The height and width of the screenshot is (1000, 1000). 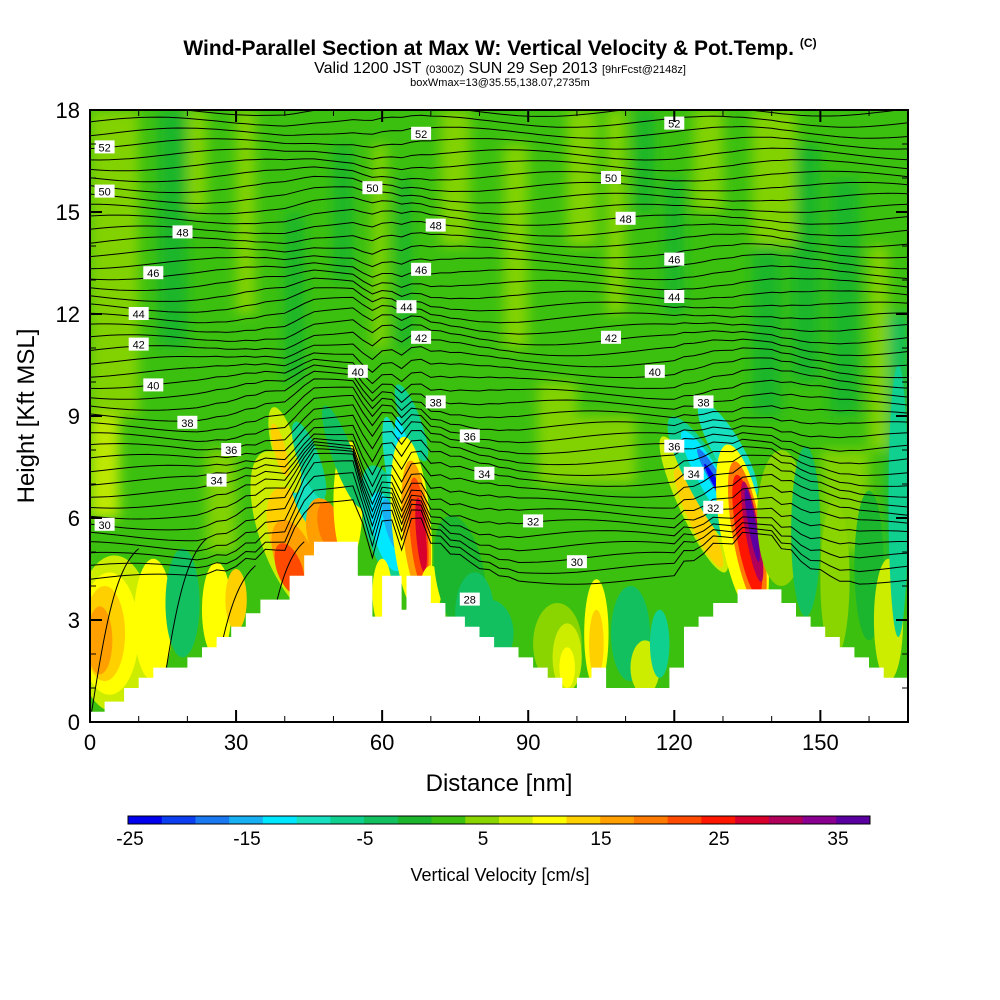 What do you see at coordinates (499, 631) in the screenshot?
I see `terrain` at bounding box center [499, 631].